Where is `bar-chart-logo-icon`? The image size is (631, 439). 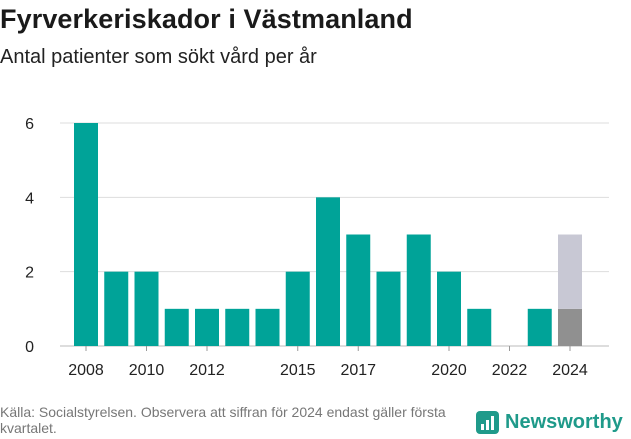
bar-chart-logo-icon is located at coordinates (487, 422).